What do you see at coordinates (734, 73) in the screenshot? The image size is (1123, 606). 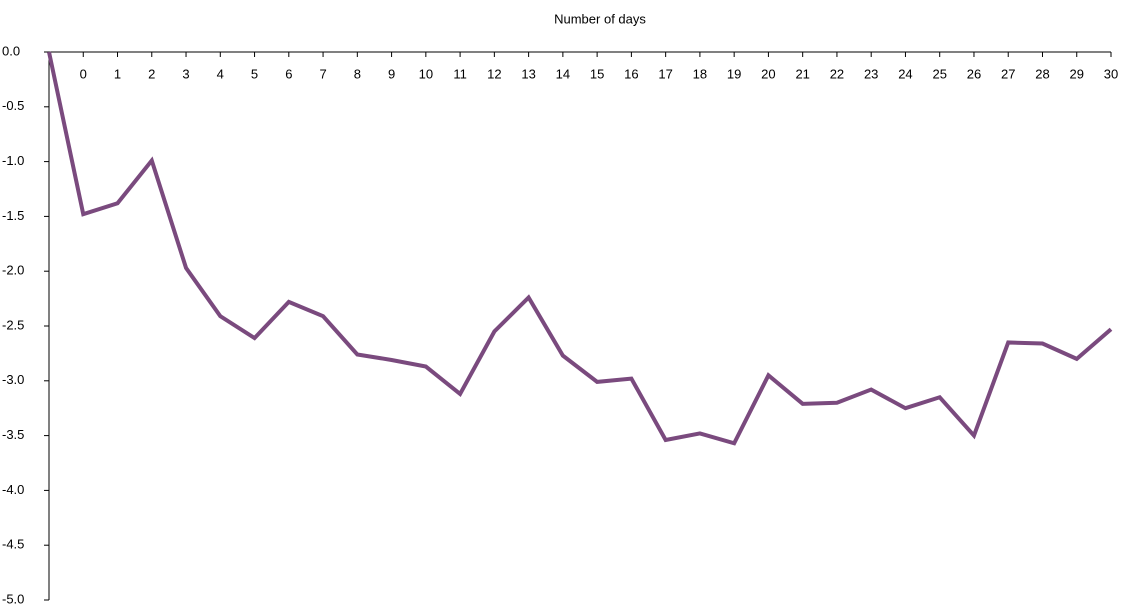 I see `x-tick-label: 19` at bounding box center [734, 73].